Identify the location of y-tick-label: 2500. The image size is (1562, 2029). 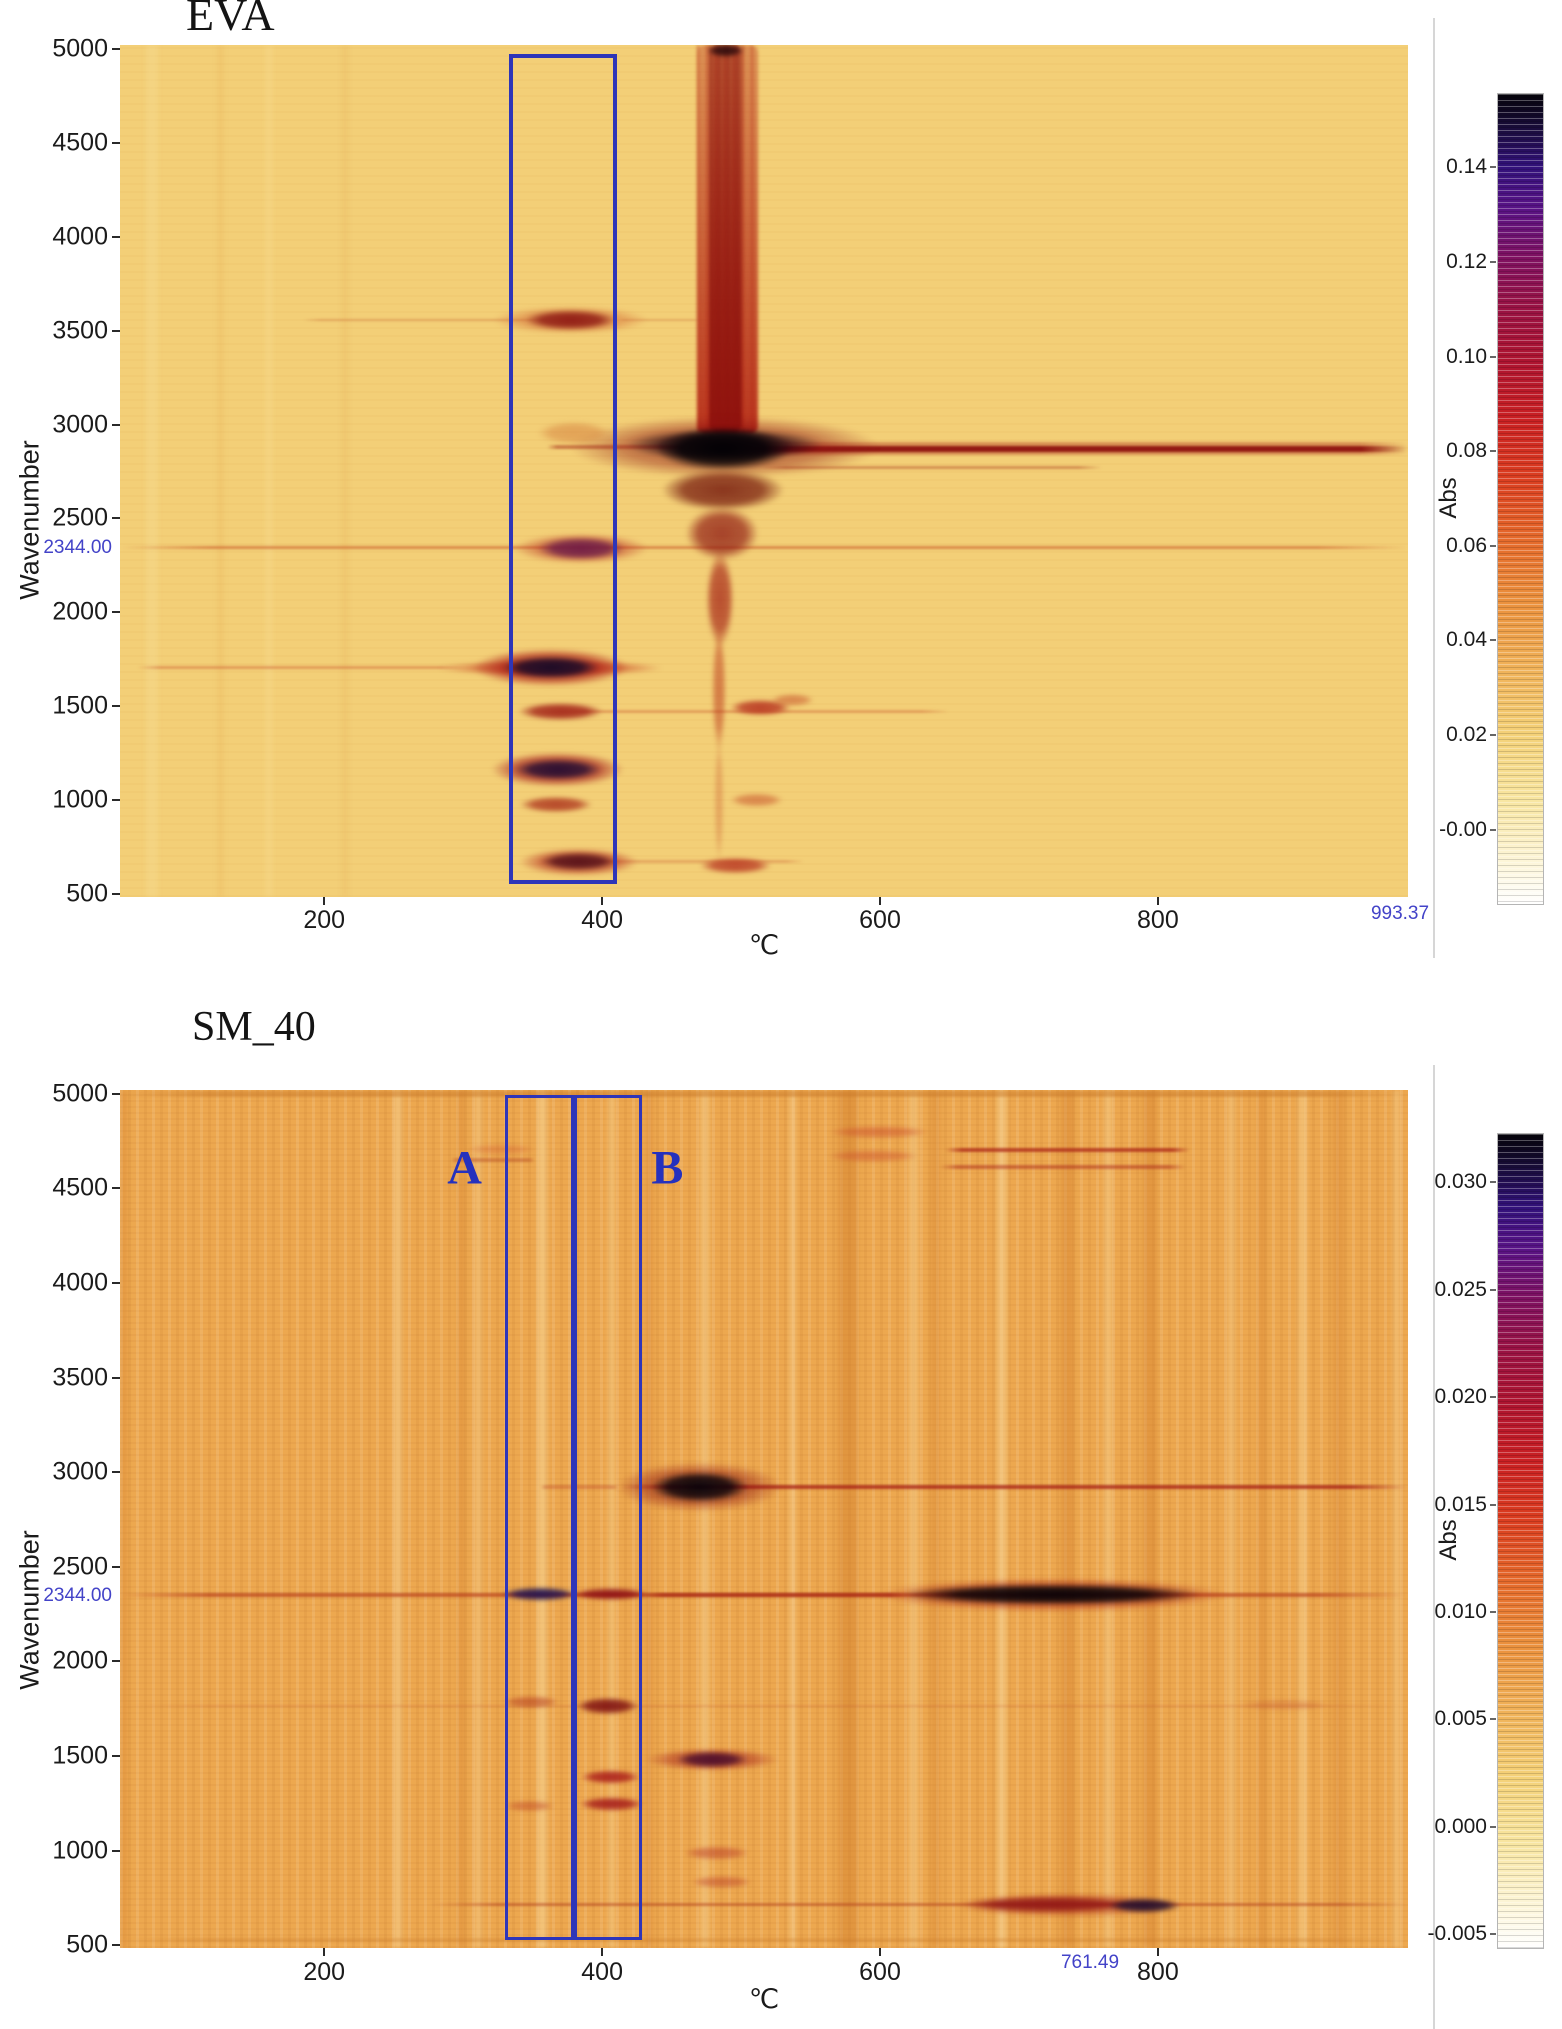
(80, 517).